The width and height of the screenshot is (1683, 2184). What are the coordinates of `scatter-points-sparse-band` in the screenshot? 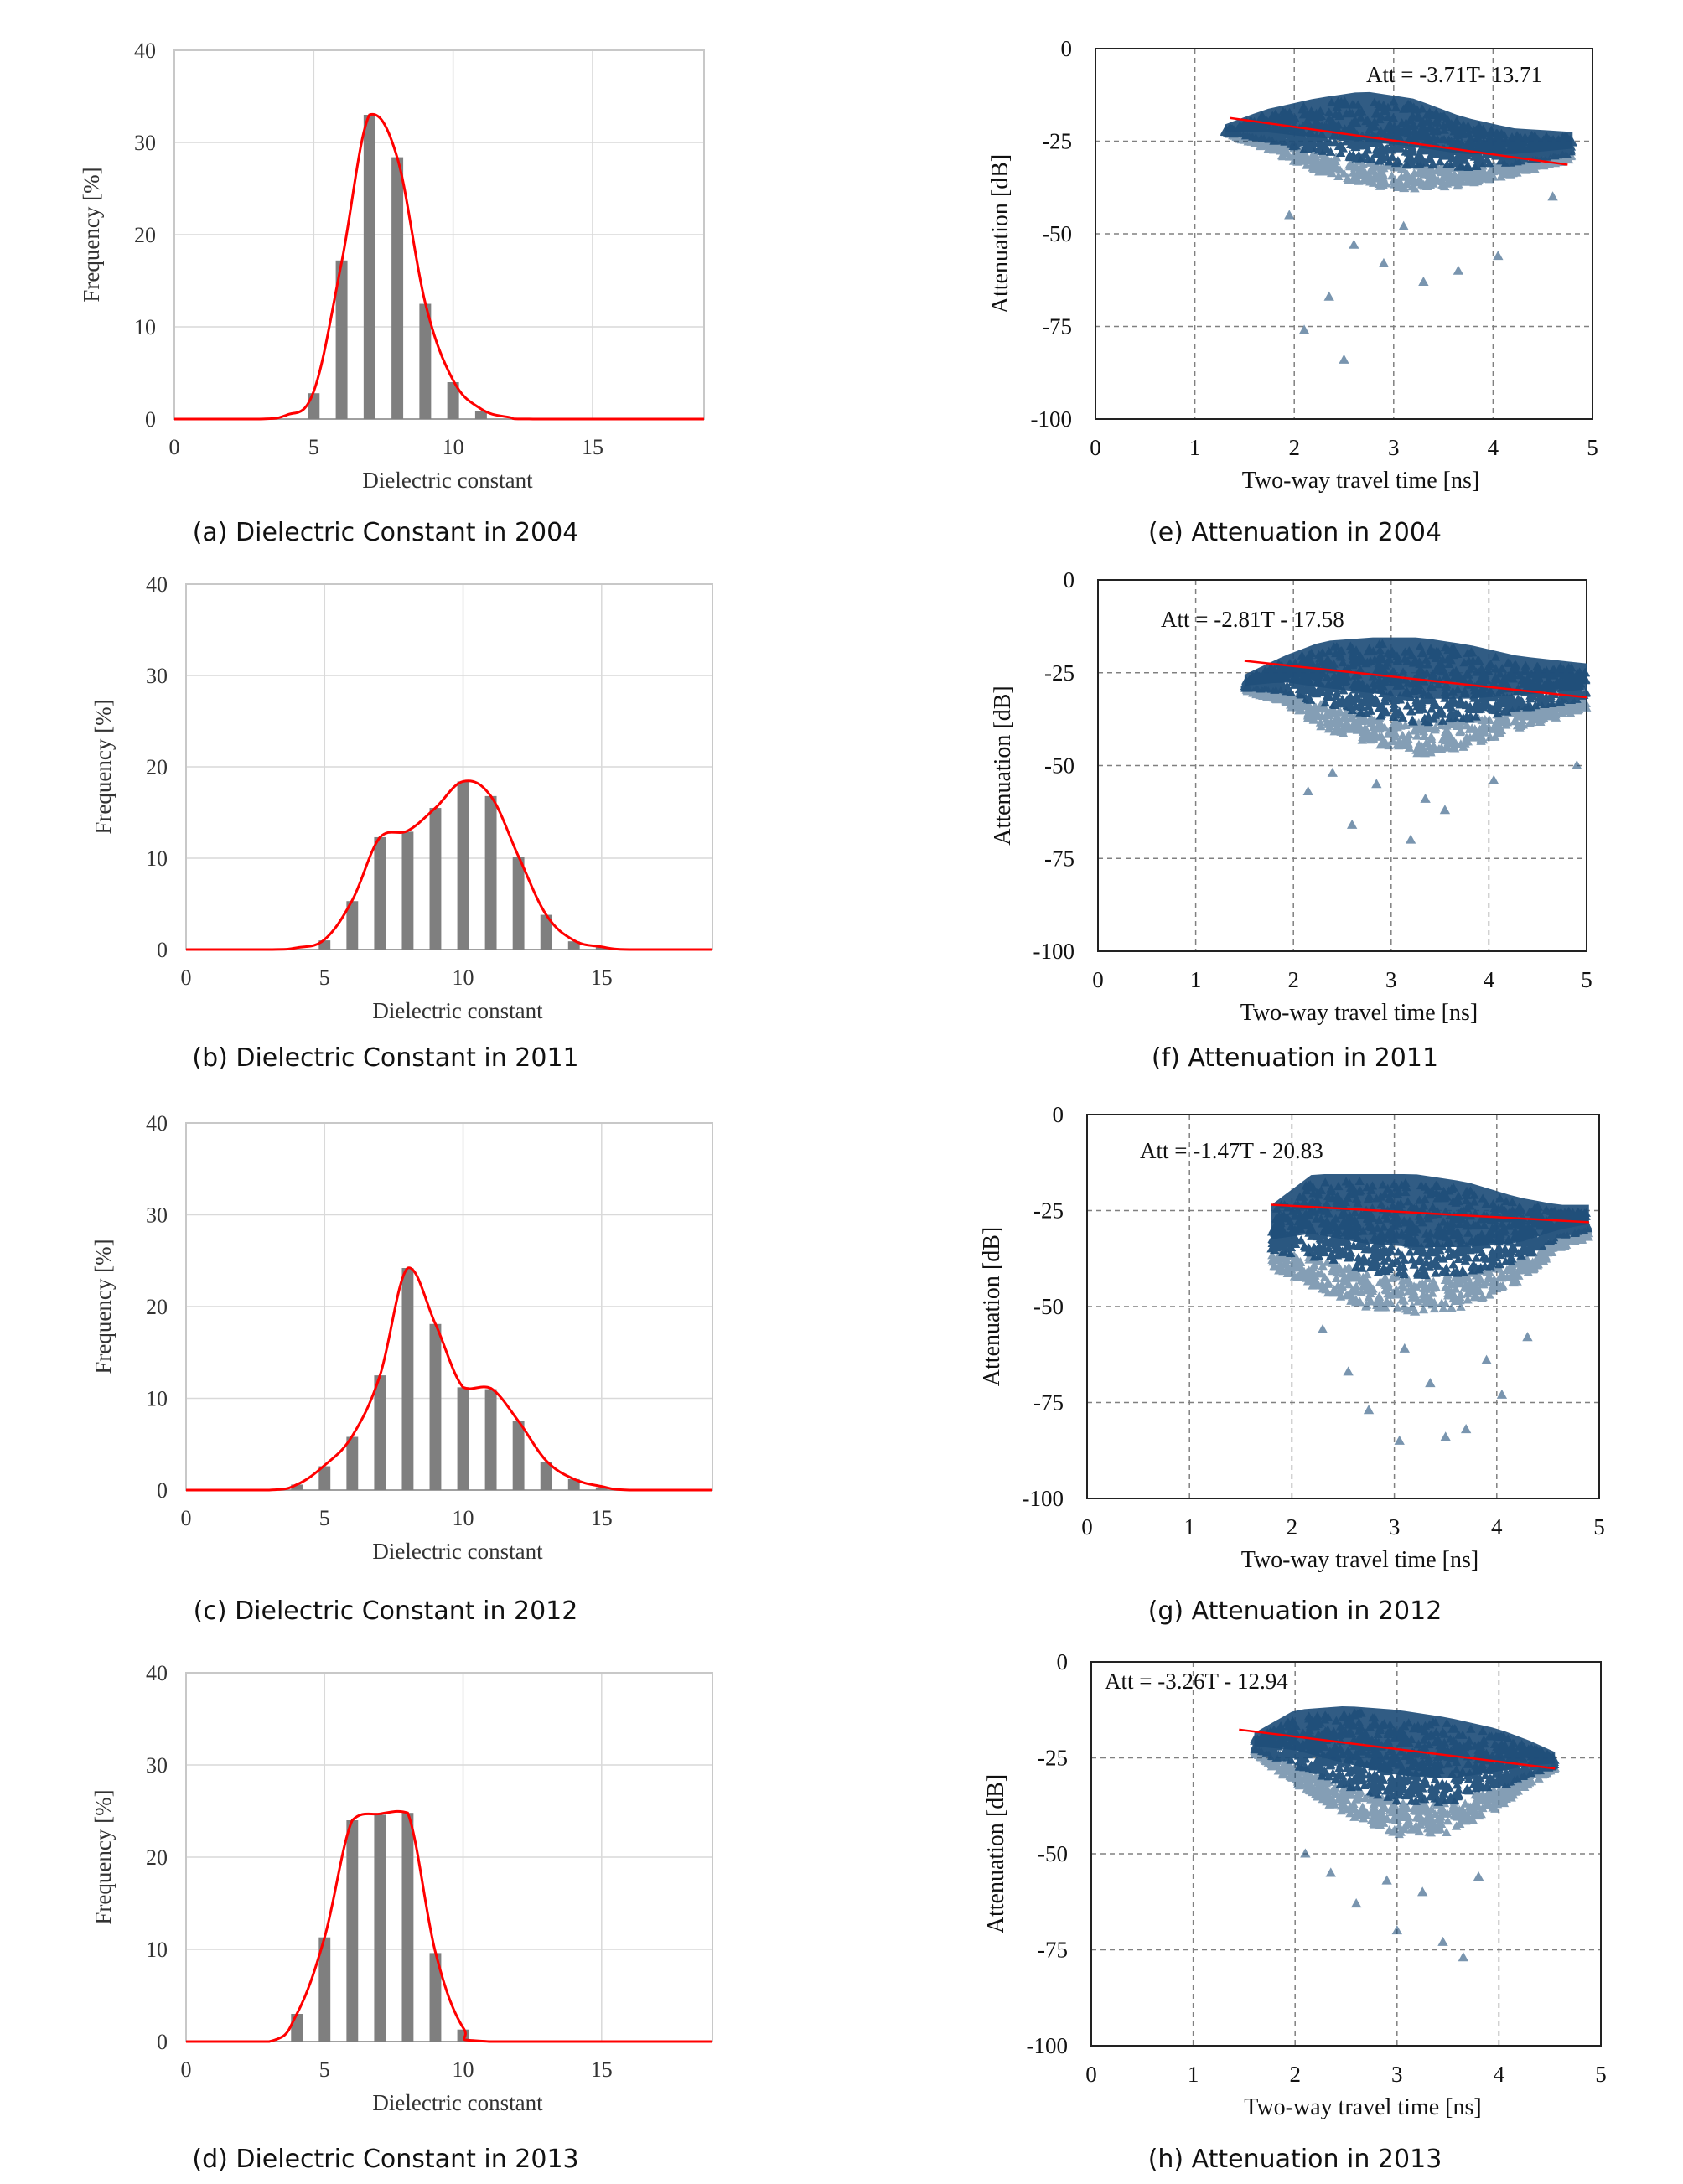 It's located at (1431, 1270).